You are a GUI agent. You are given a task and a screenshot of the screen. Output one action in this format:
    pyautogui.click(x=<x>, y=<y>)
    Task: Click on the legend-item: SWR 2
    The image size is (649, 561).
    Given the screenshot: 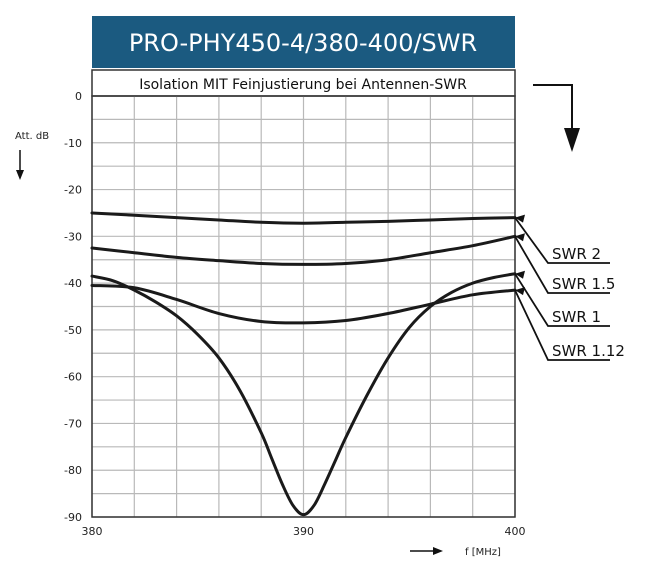 What is the action you would take?
    pyautogui.click(x=562, y=239)
    